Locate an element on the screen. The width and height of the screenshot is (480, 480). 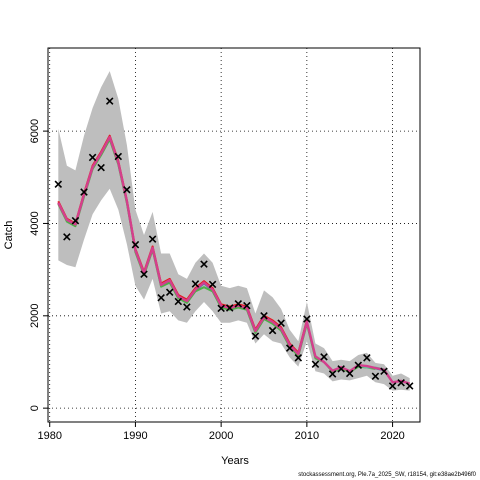
observed-point-2020 is located at coordinates (392, 386).